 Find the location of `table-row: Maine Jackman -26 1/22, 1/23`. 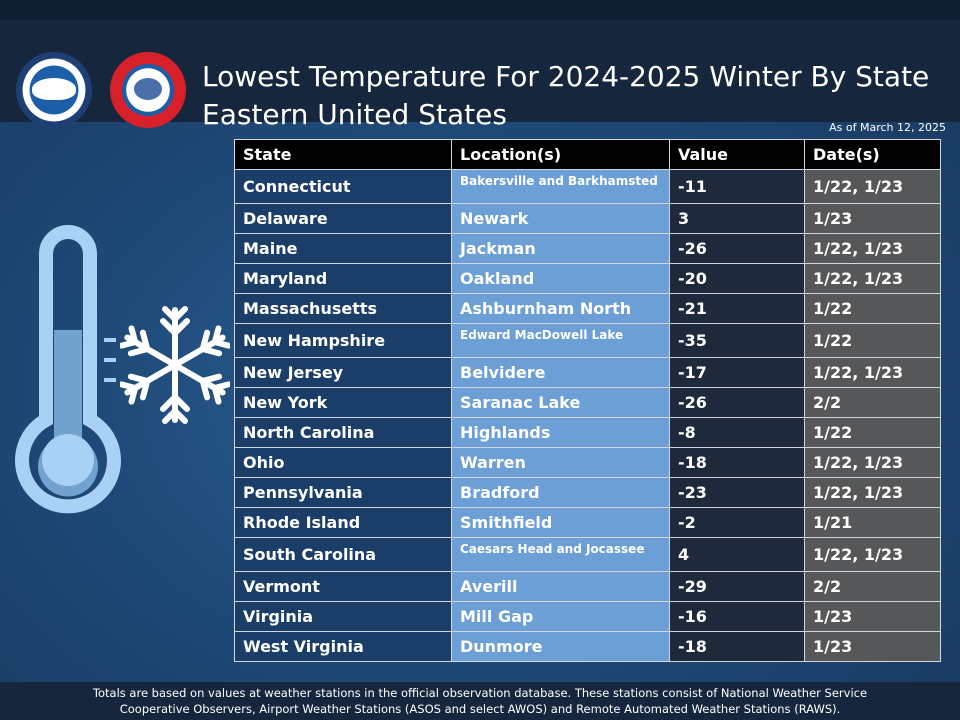

table-row: Maine Jackman -26 1/22, 1/23 is located at coordinates (587, 248).